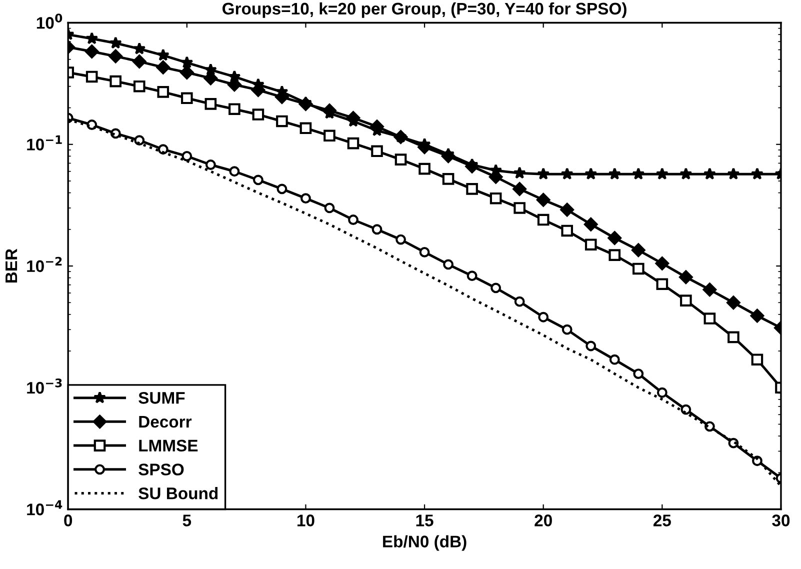 The height and width of the screenshot is (569, 801). I want to click on x-tick-label: 15, so click(425, 520).